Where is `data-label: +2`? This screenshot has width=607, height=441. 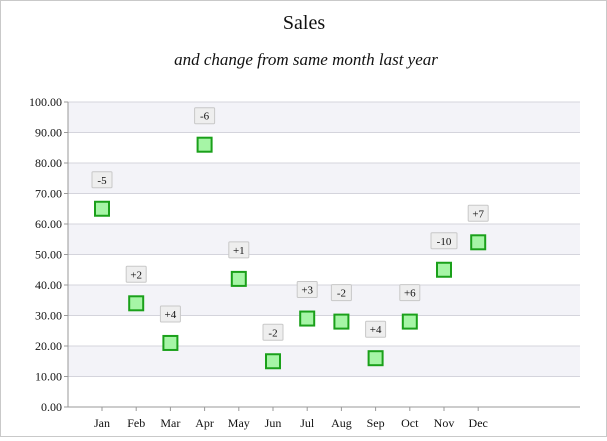 data-label: +2 is located at coordinates (136, 275).